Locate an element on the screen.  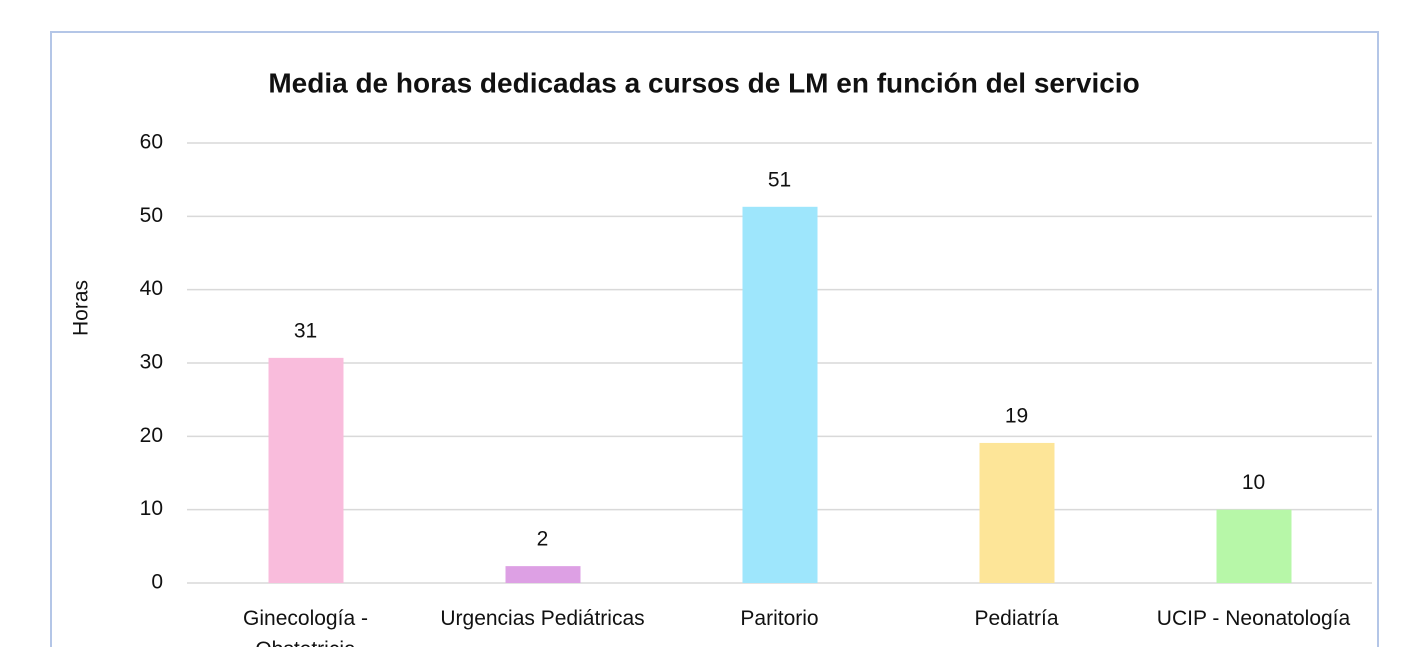
x-tick-label: Paritorio is located at coordinates (779, 618).